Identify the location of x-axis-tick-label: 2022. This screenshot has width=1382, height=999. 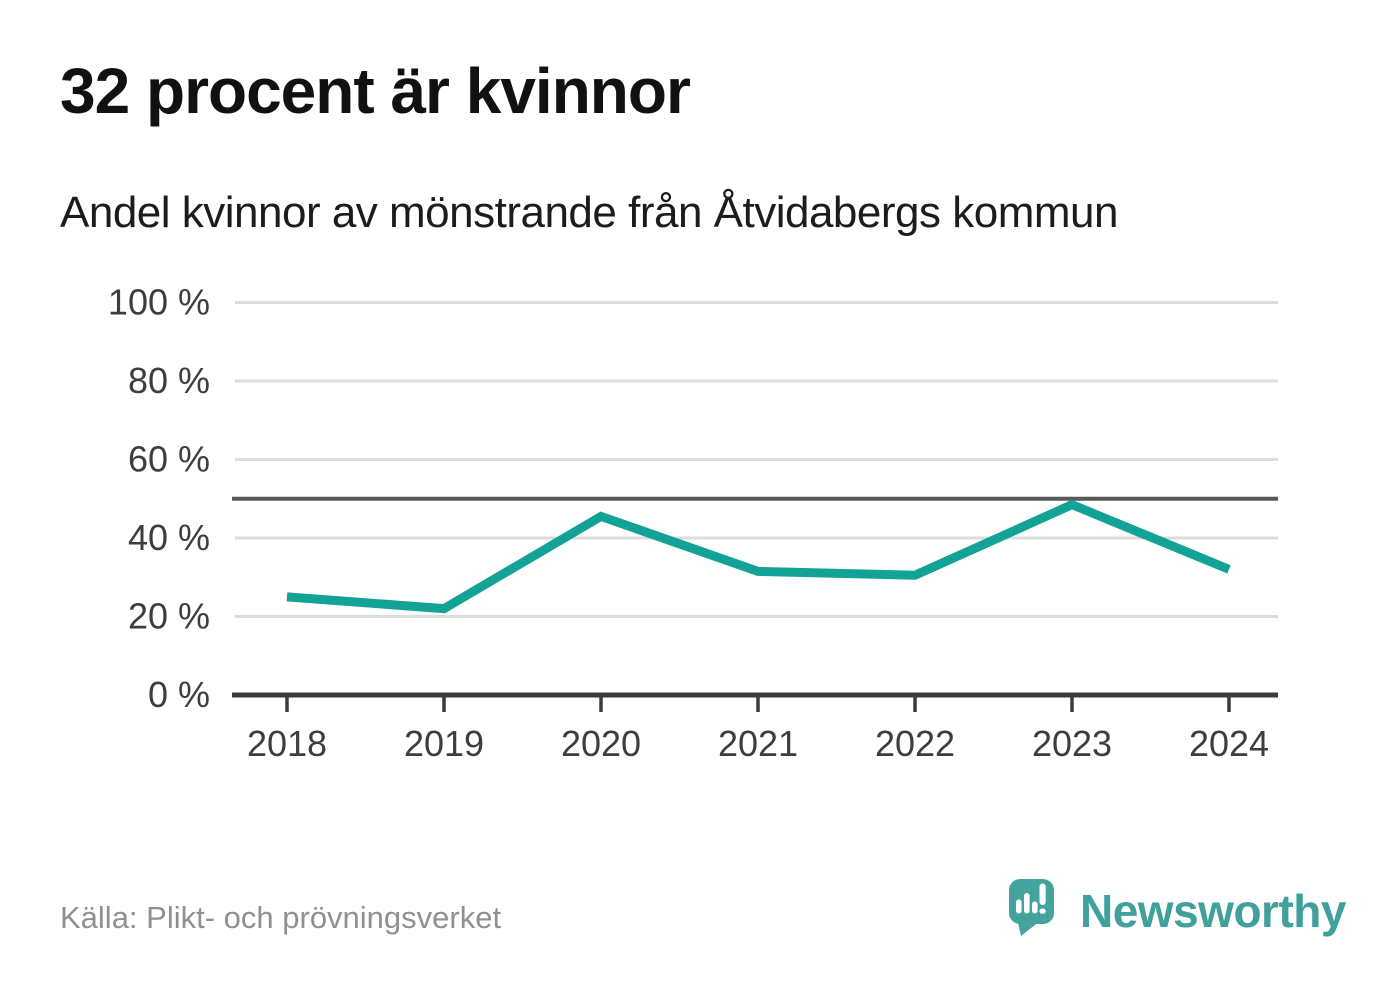
(915, 743).